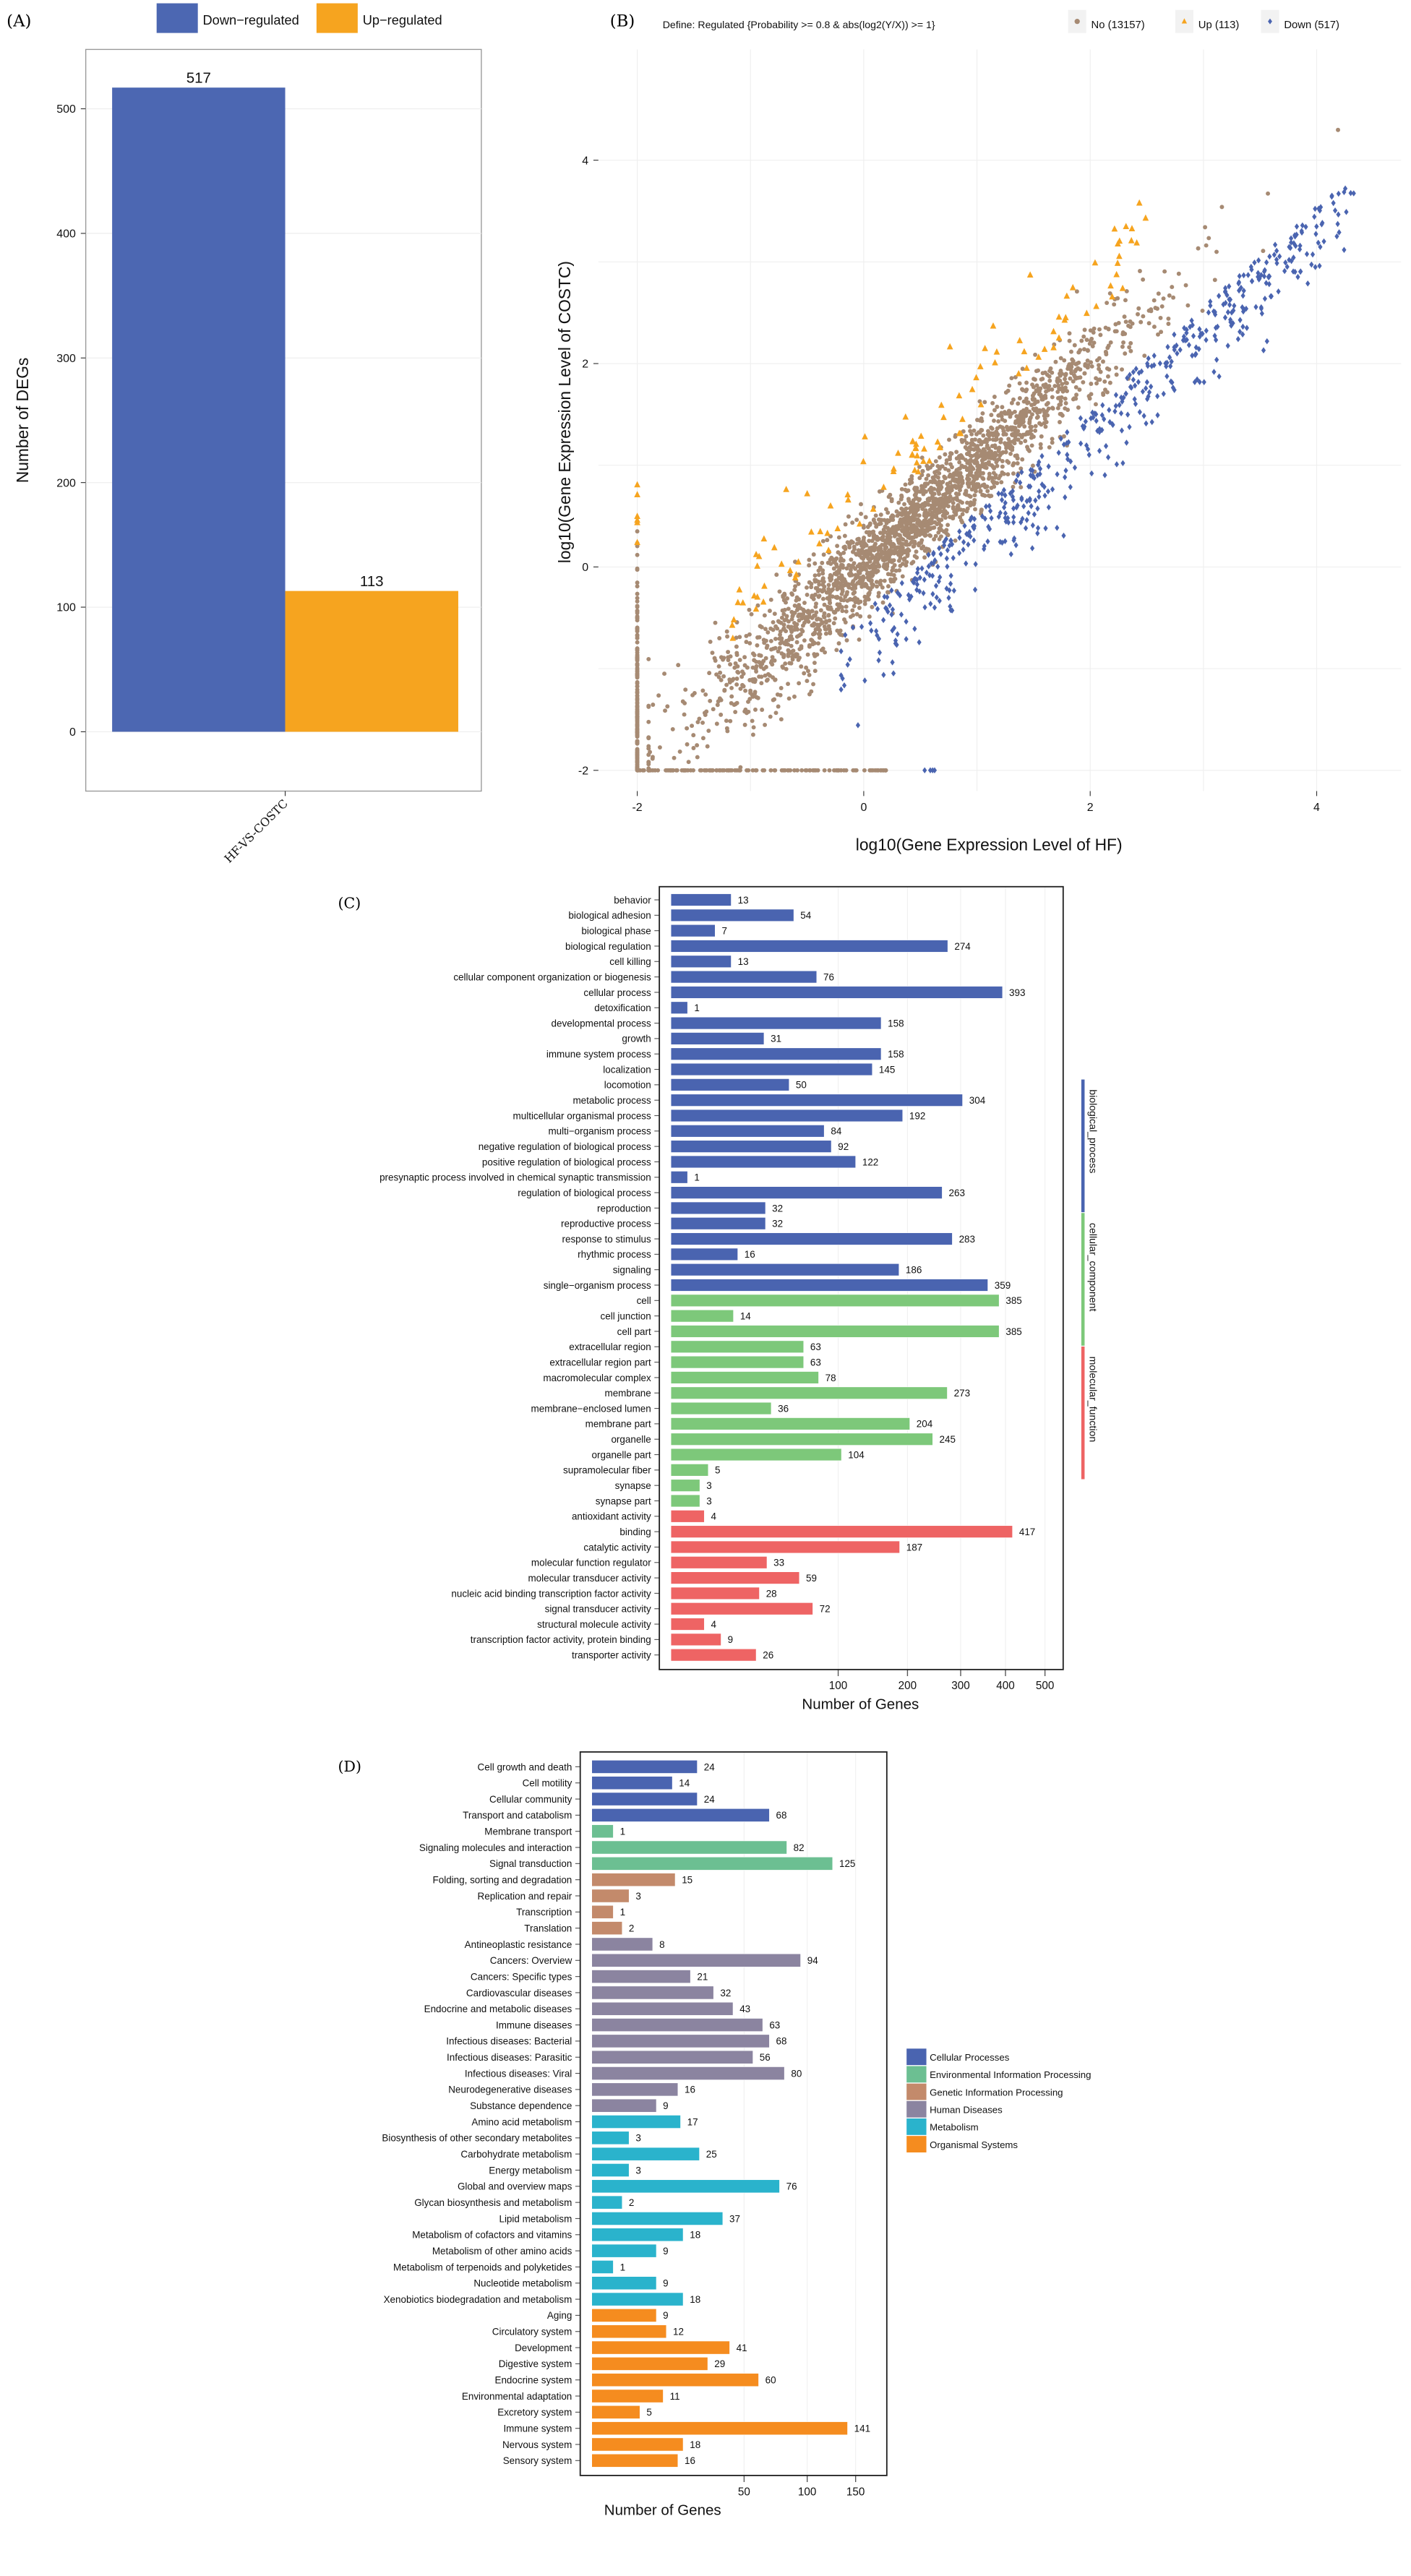  I want to click on plot-border, so click(861, 1278).